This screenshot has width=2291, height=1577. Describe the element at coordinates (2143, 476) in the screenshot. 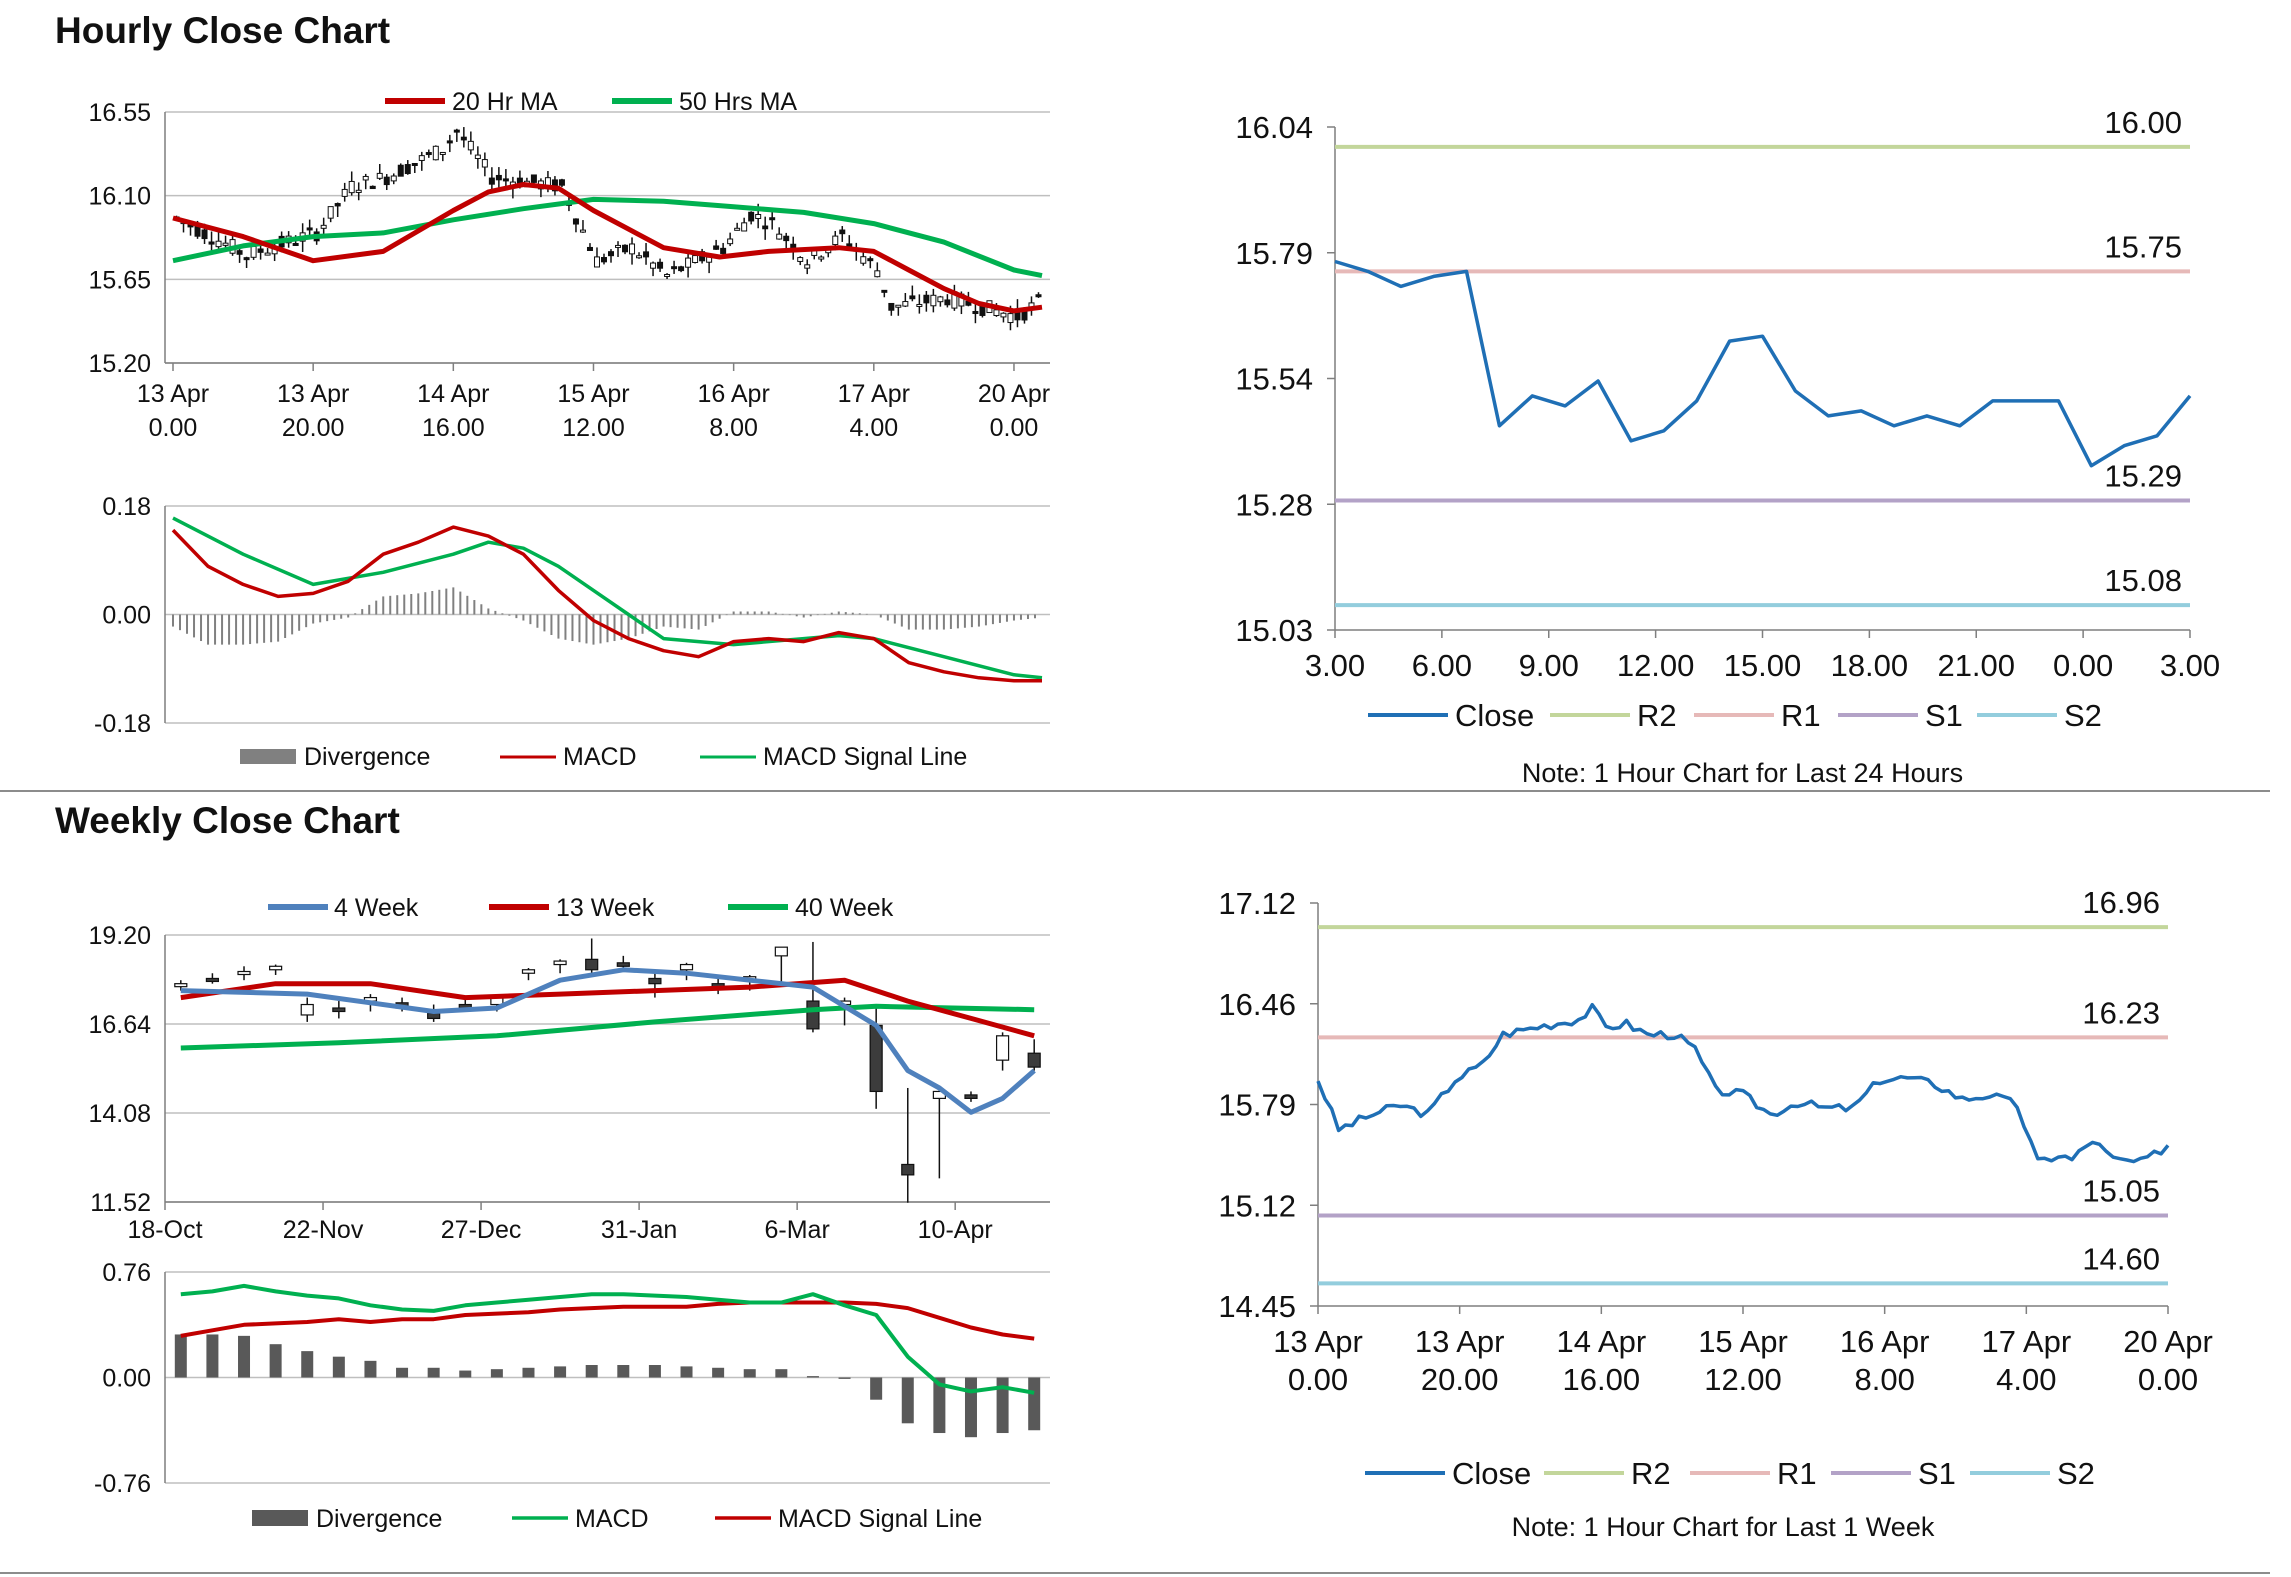

I see `hourly-24h-level-label-s1: 15.29` at that location.